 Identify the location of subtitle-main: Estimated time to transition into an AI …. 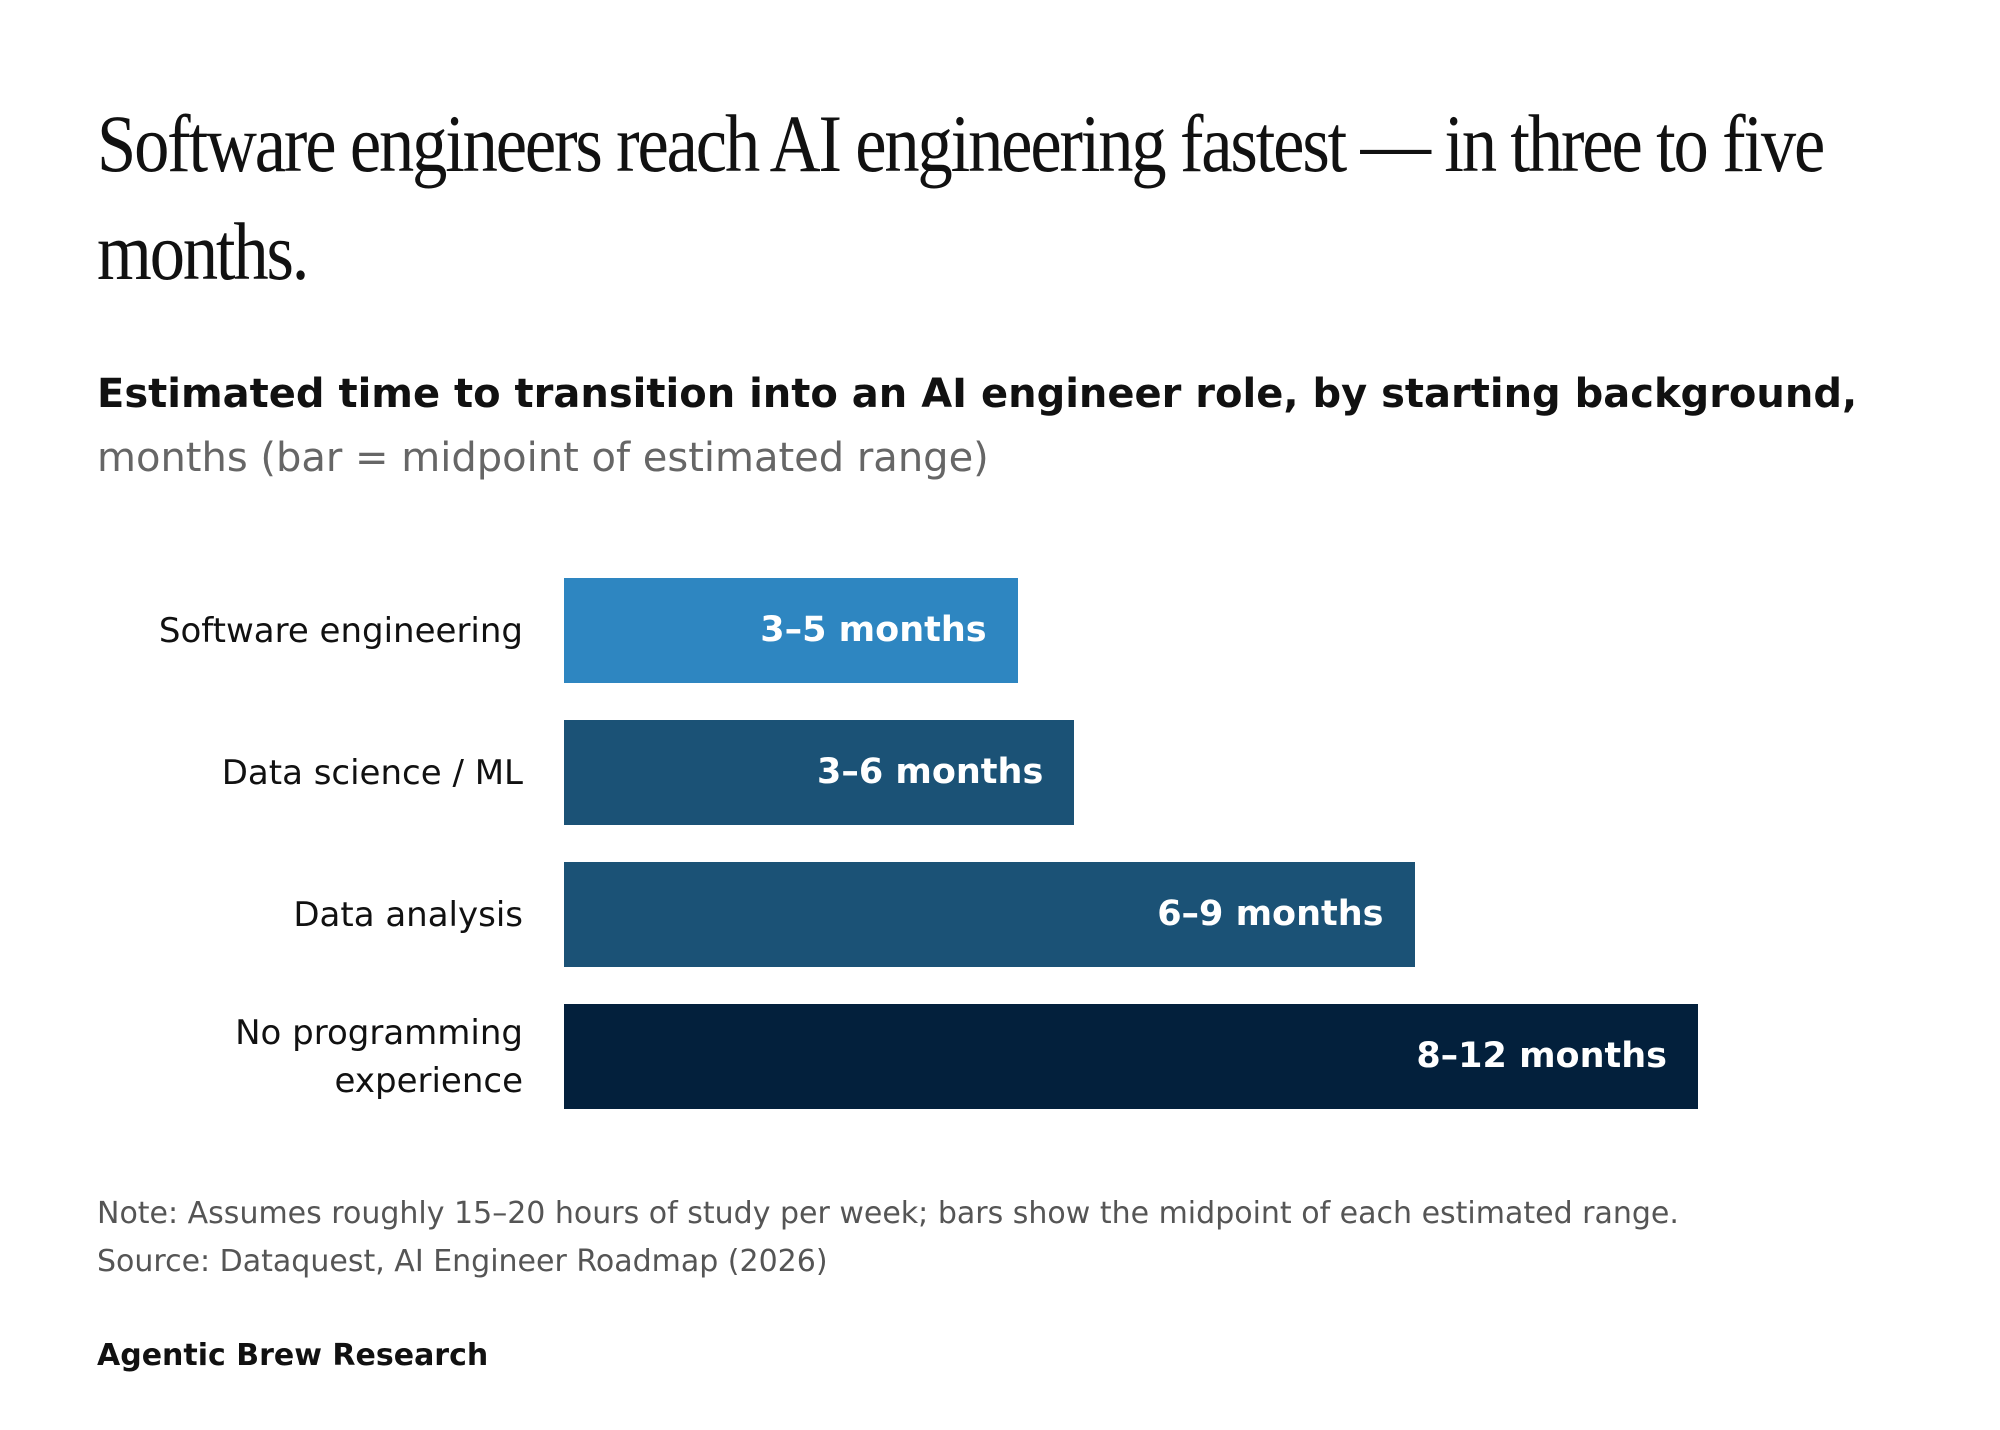
(977, 394).